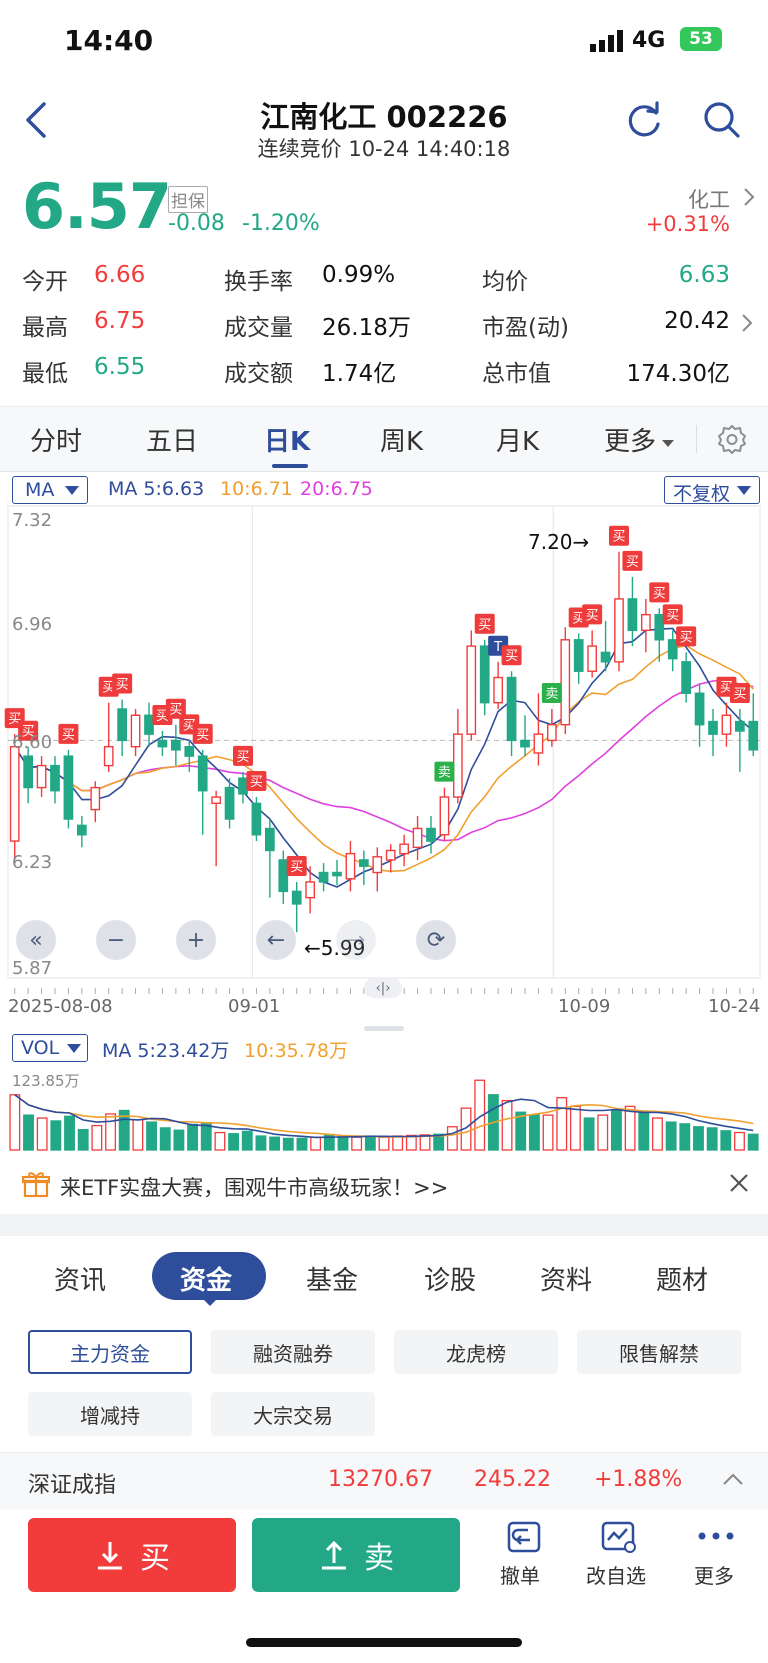  I want to click on buy-label: 买, so click(155, 1558).